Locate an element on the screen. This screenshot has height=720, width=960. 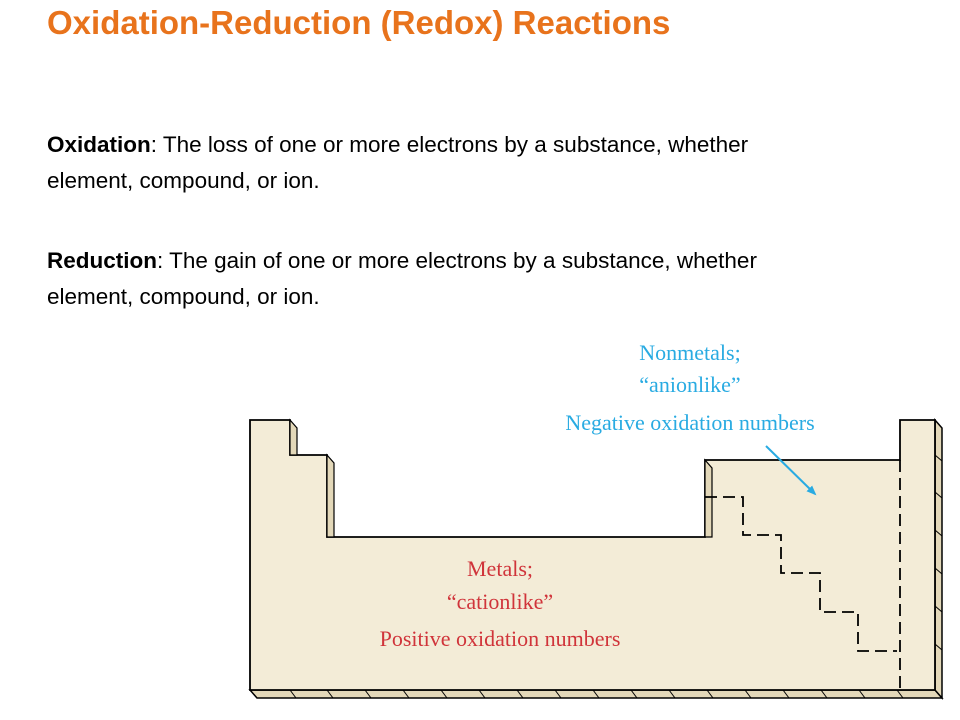
bottom-edge-notches is located at coordinates (596, 694).